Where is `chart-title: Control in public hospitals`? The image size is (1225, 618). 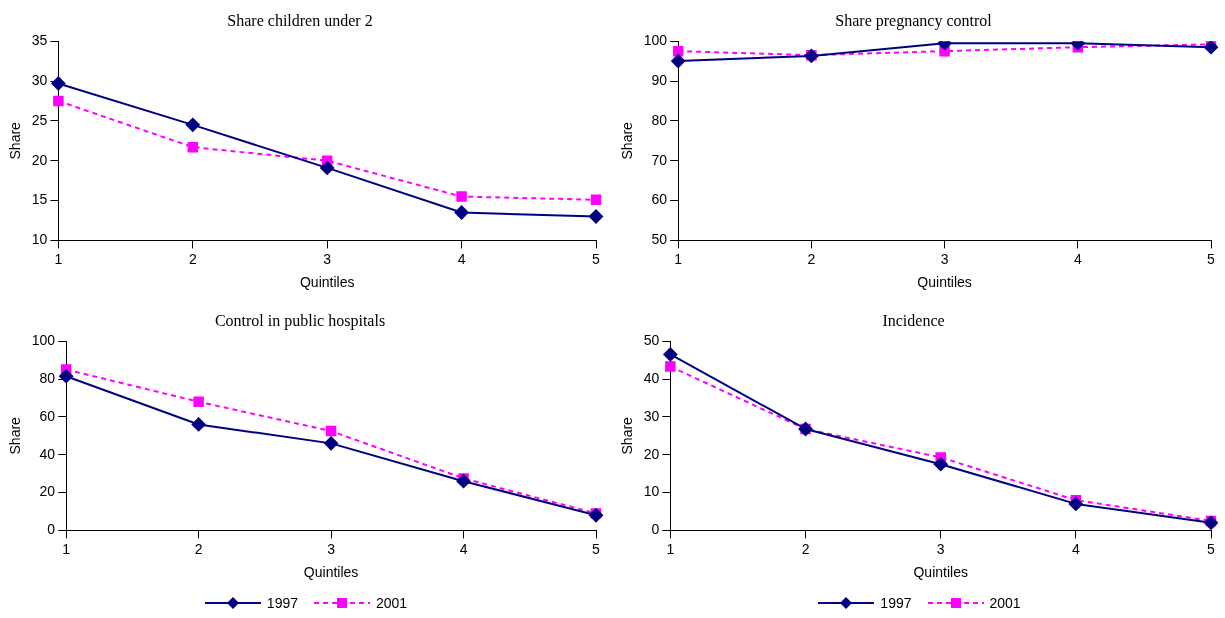 chart-title: Control in public hospitals is located at coordinates (300, 320).